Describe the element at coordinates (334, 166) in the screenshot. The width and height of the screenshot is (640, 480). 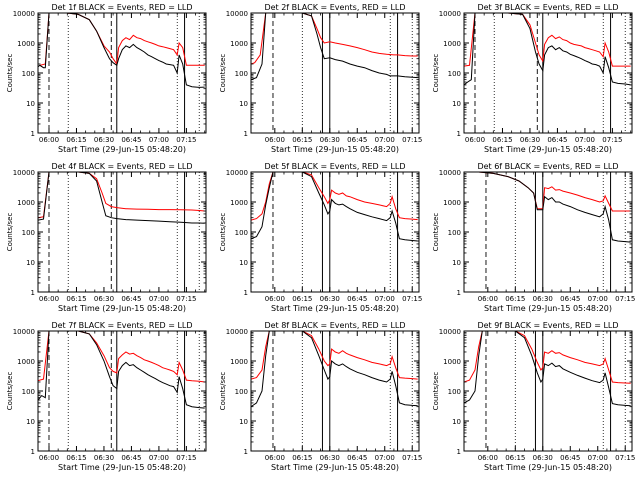
I see `chart-title: Det 5f BLACK = Events, RED = LLD` at that location.